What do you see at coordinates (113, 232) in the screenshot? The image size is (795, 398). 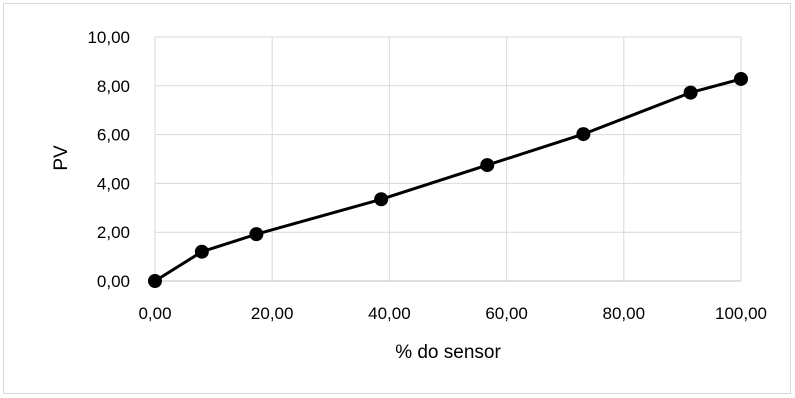 I see `y-tick-label: 2,00` at bounding box center [113, 232].